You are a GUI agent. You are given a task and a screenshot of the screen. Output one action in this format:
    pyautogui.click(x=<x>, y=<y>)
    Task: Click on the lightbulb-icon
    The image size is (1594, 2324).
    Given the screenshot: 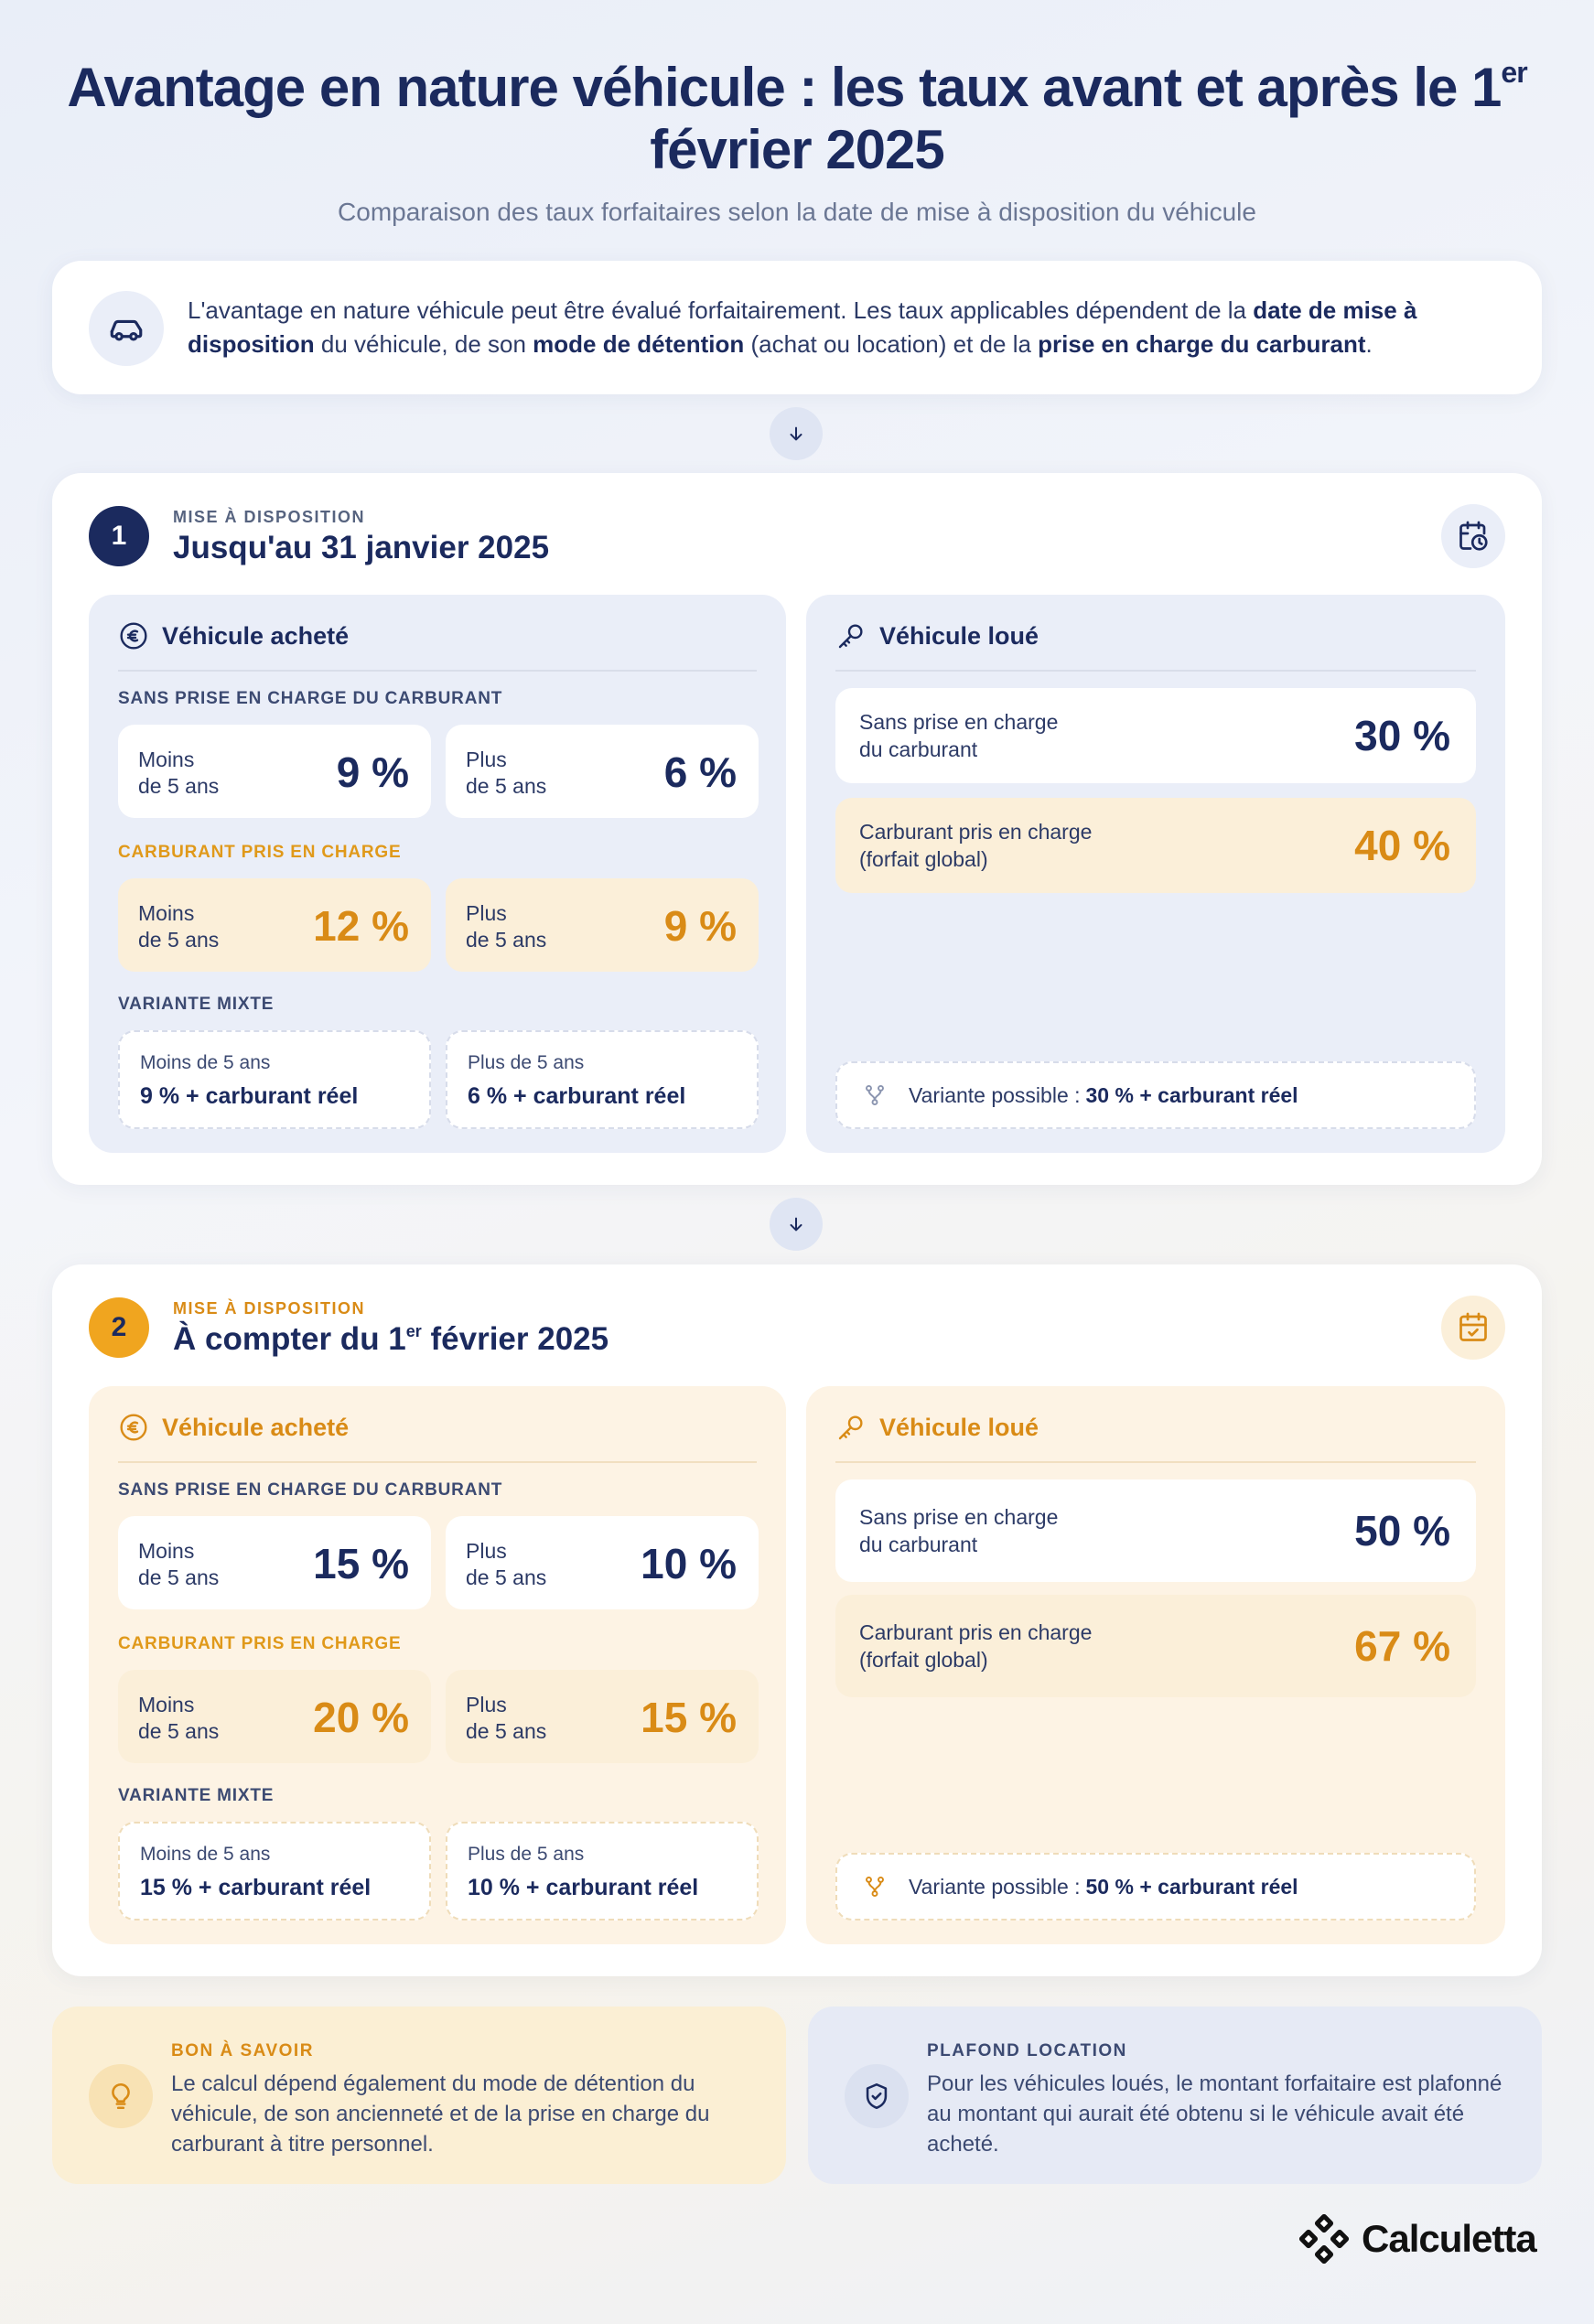 What is the action you would take?
    pyautogui.click(x=121, y=2096)
    